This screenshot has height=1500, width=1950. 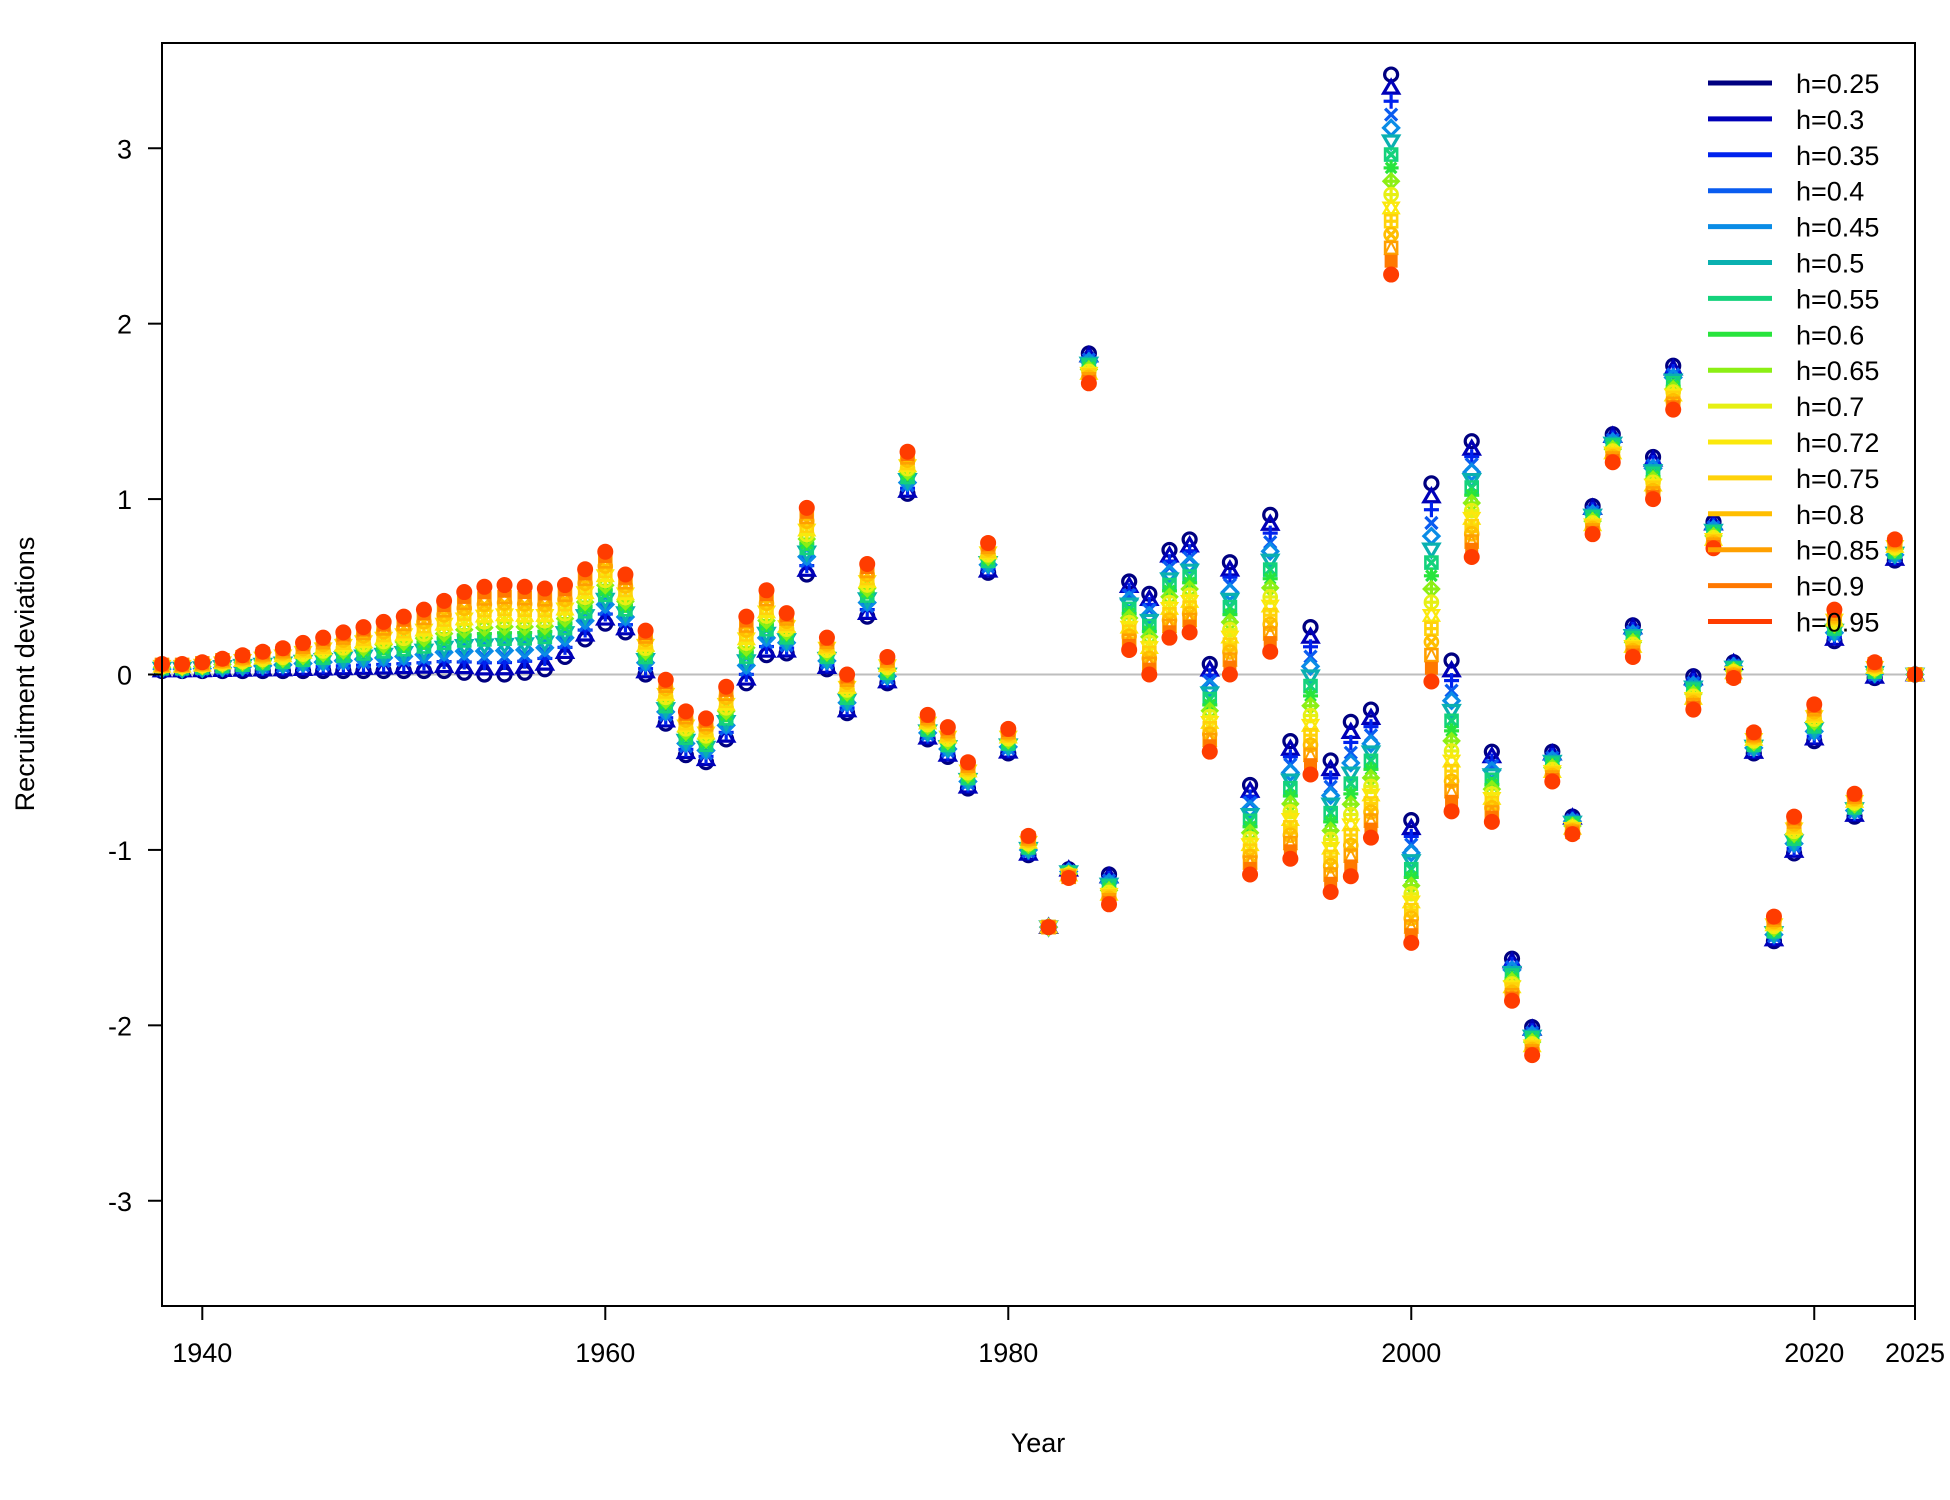 What do you see at coordinates (1915, 1353) in the screenshot?
I see `x-tick-label: 2025` at bounding box center [1915, 1353].